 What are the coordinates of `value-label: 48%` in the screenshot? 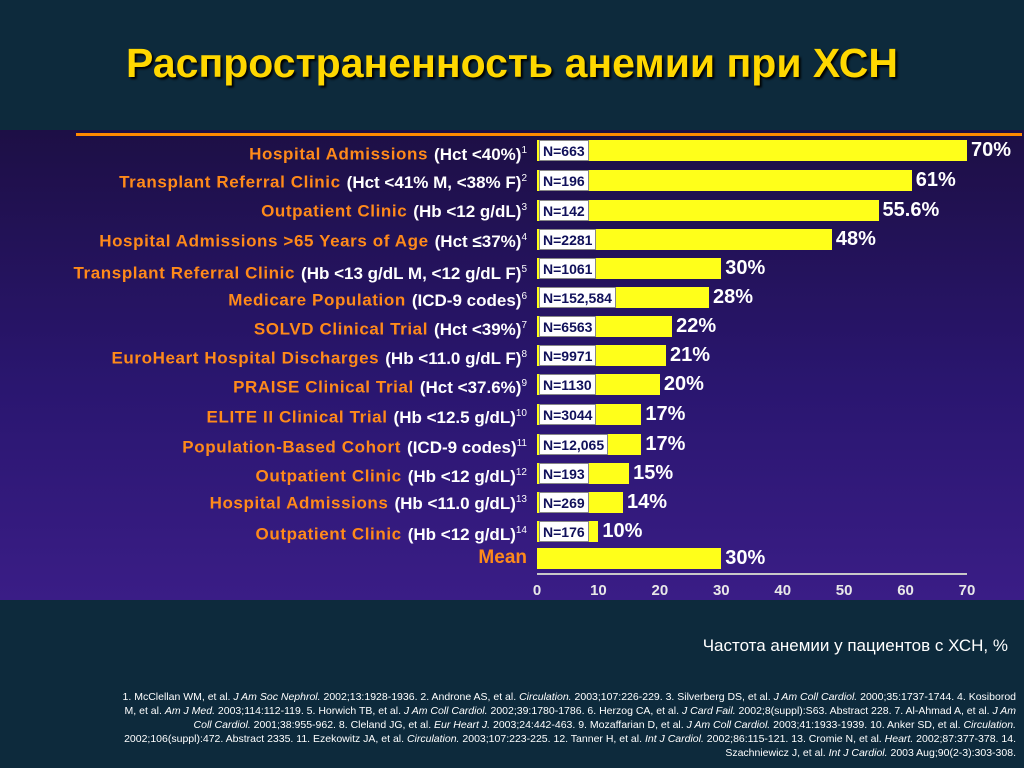 It's located at (855, 239).